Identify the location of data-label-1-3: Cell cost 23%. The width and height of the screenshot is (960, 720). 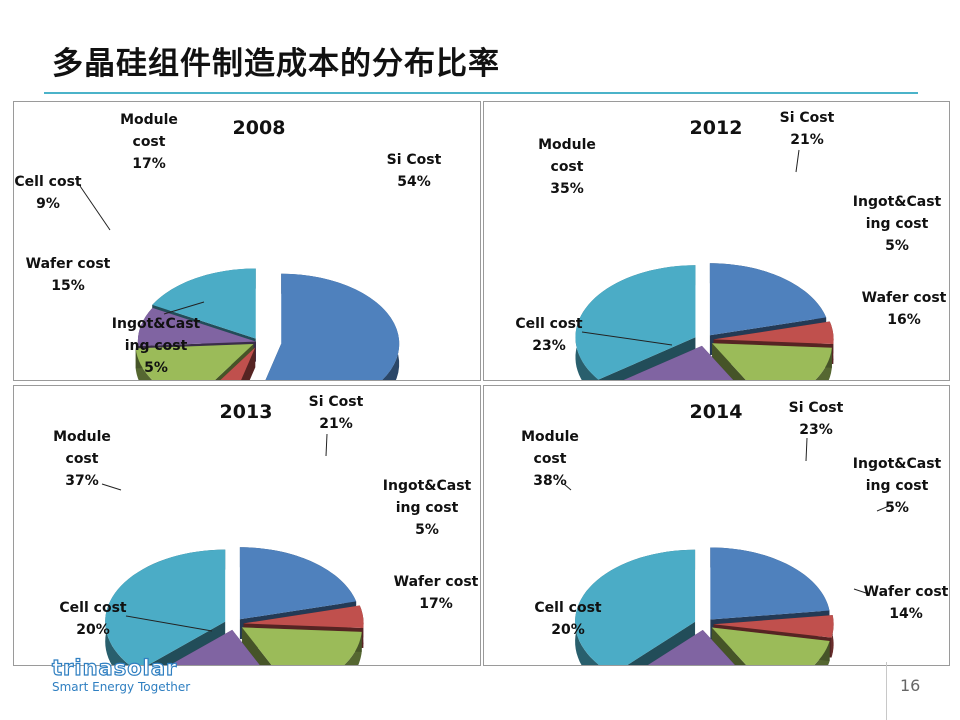
(548, 335).